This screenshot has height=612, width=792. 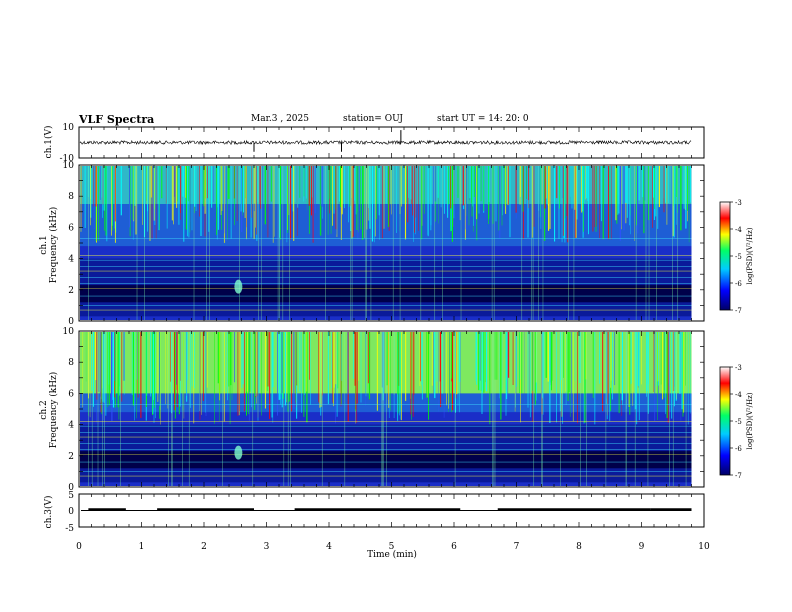 What do you see at coordinates (48, 142) in the screenshot?
I see `ch1-ylabel: ch.1(V)` at bounding box center [48, 142].